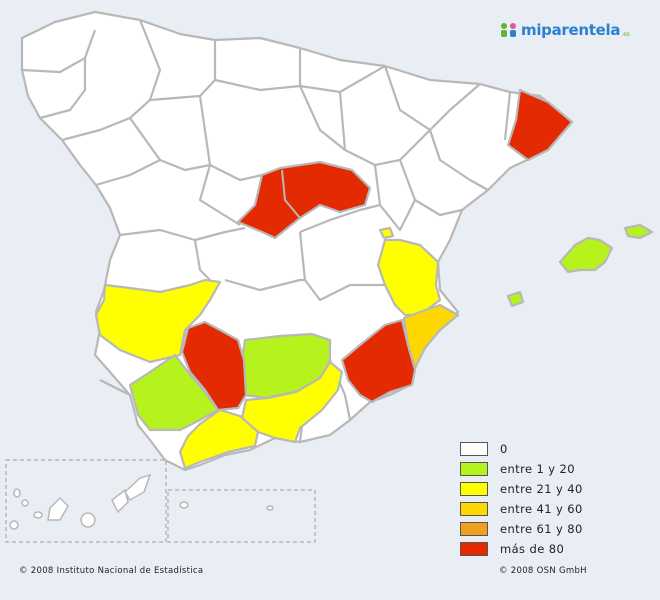 The width and height of the screenshot is (660, 600). I want to click on island-menorca, so click(638, 231).